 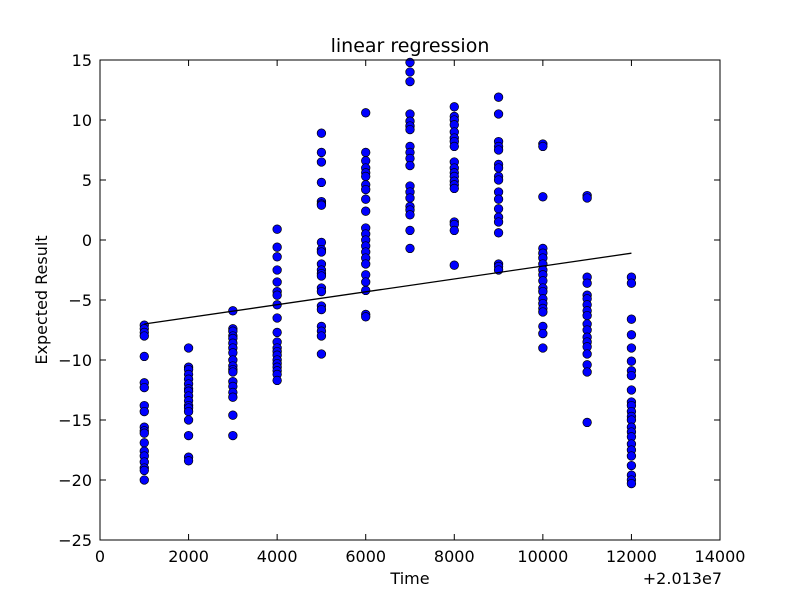 What do you see at coordinates (682, 578) in the screenshot?
I see `x-axis-offset-label: +2.013e7` at bounding box center [682, 578].